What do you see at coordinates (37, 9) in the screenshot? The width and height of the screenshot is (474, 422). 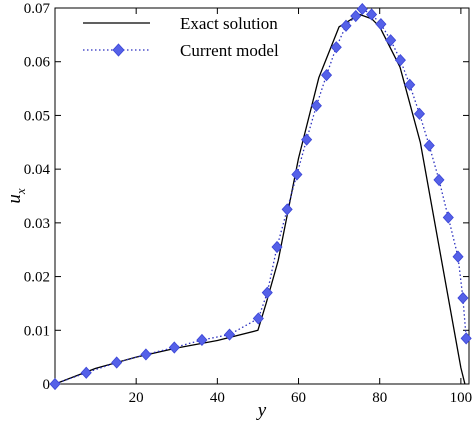 I see `y-tick-label: 0.07` at bounding box center [37, 9].